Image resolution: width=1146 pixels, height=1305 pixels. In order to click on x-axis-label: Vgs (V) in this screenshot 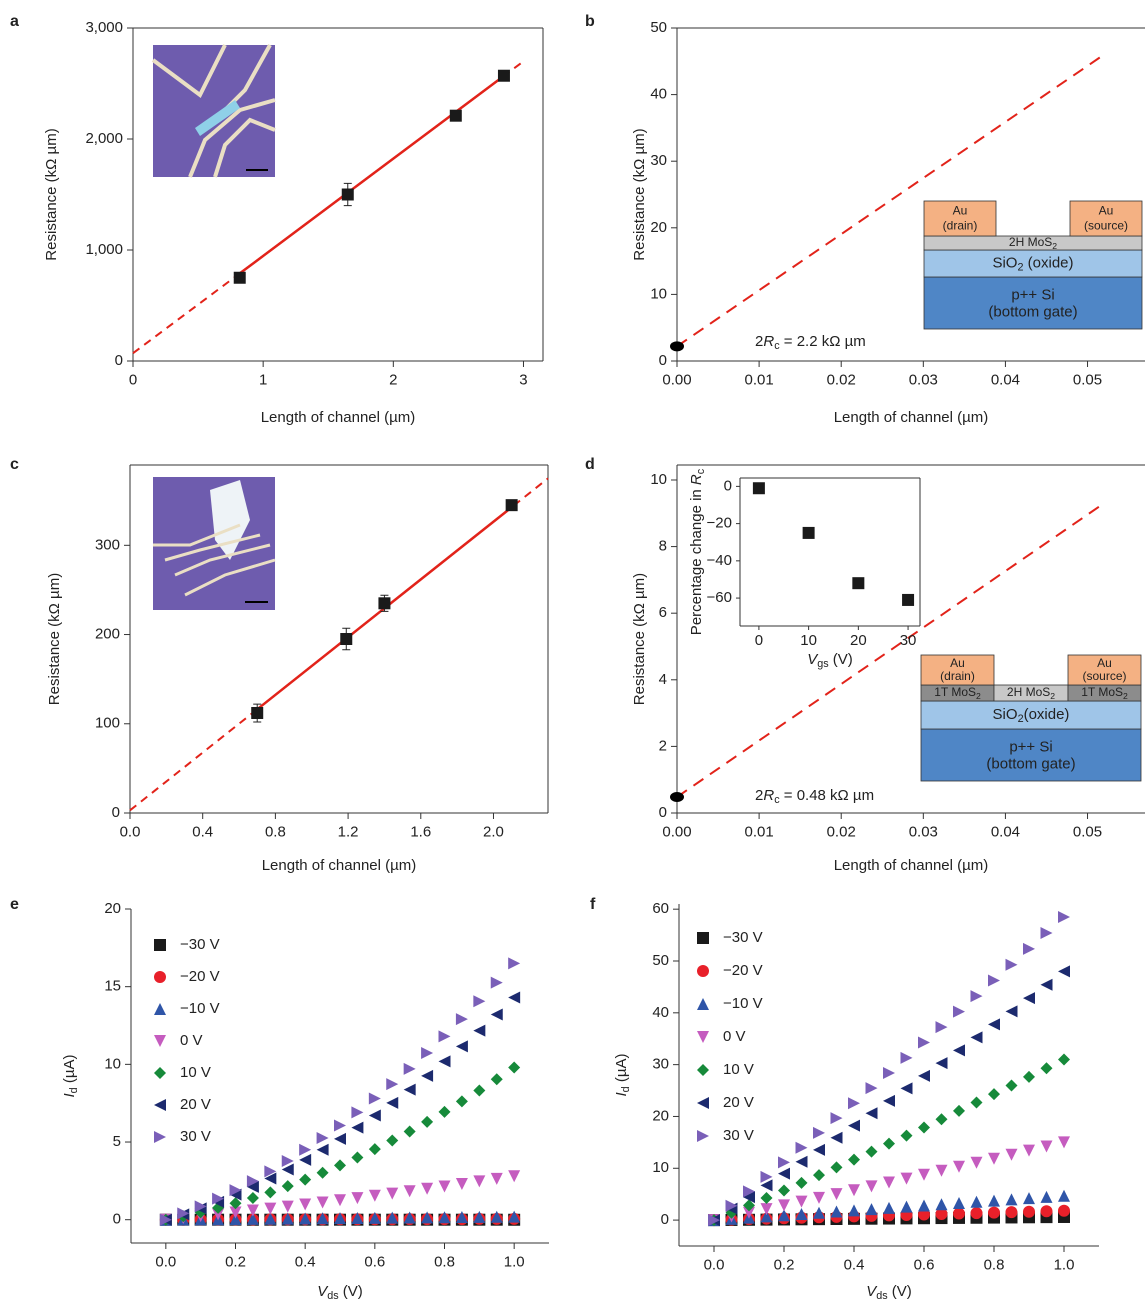, I will do `click(830, 660)`.